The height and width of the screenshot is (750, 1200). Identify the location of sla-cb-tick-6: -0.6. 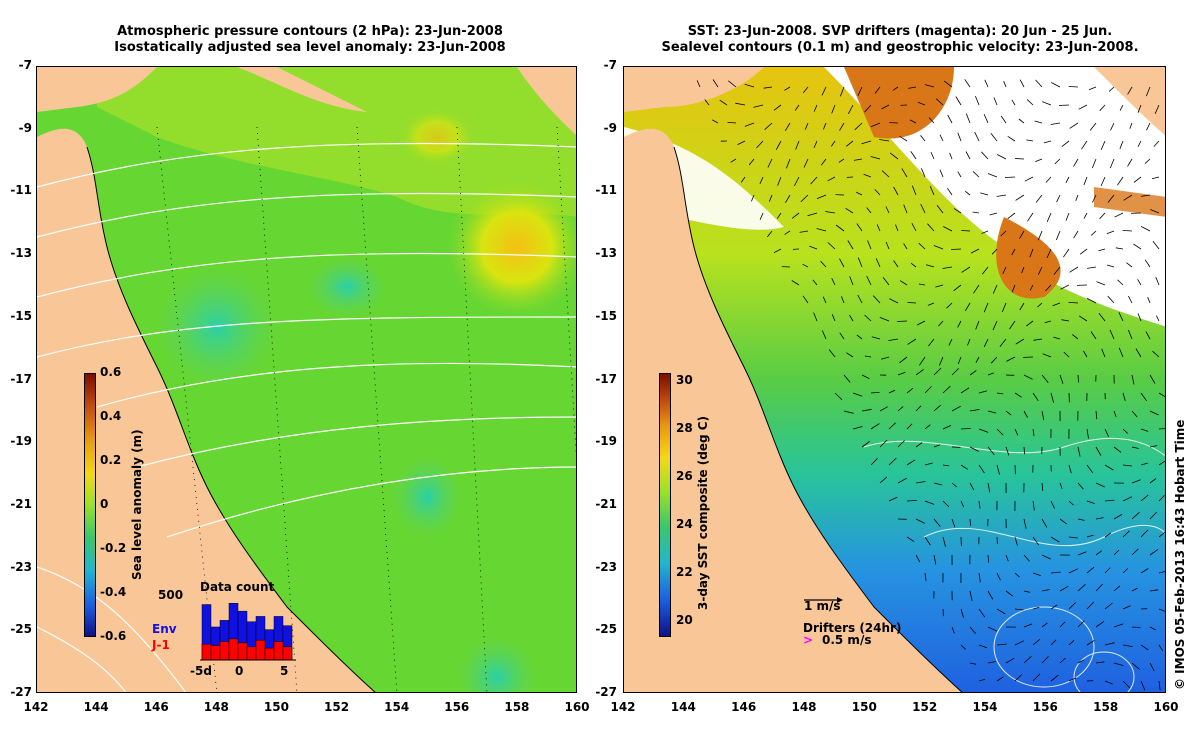
(113, 636).